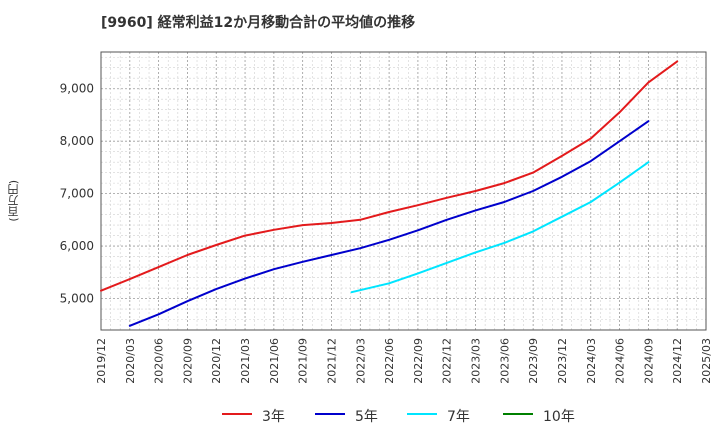  What do you see at coordinates (216, 361) in the screenshot?
I see `x-tick-label: 2020/12` at bounding box center [216, 361].